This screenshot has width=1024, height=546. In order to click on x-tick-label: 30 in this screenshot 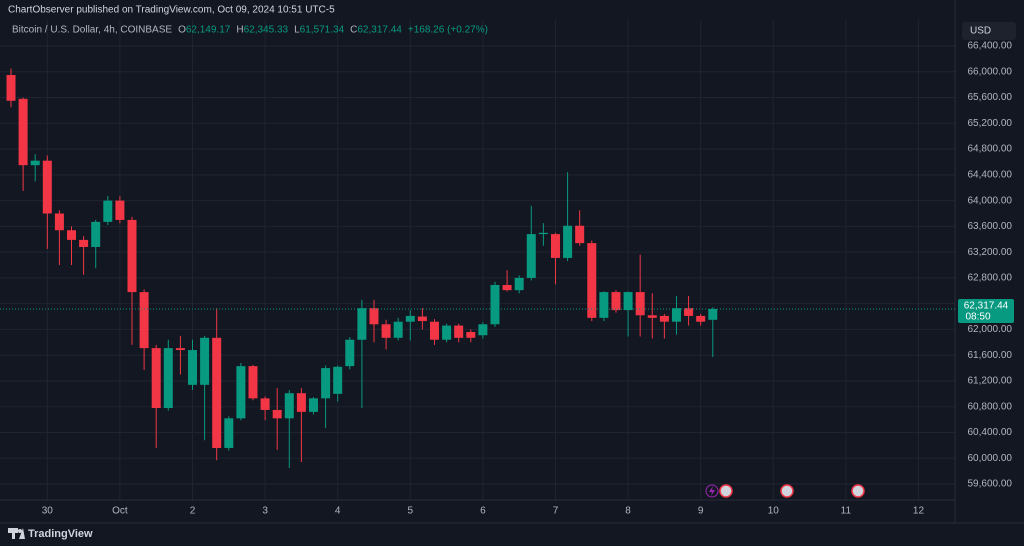, I will do `click(48, 511)`.